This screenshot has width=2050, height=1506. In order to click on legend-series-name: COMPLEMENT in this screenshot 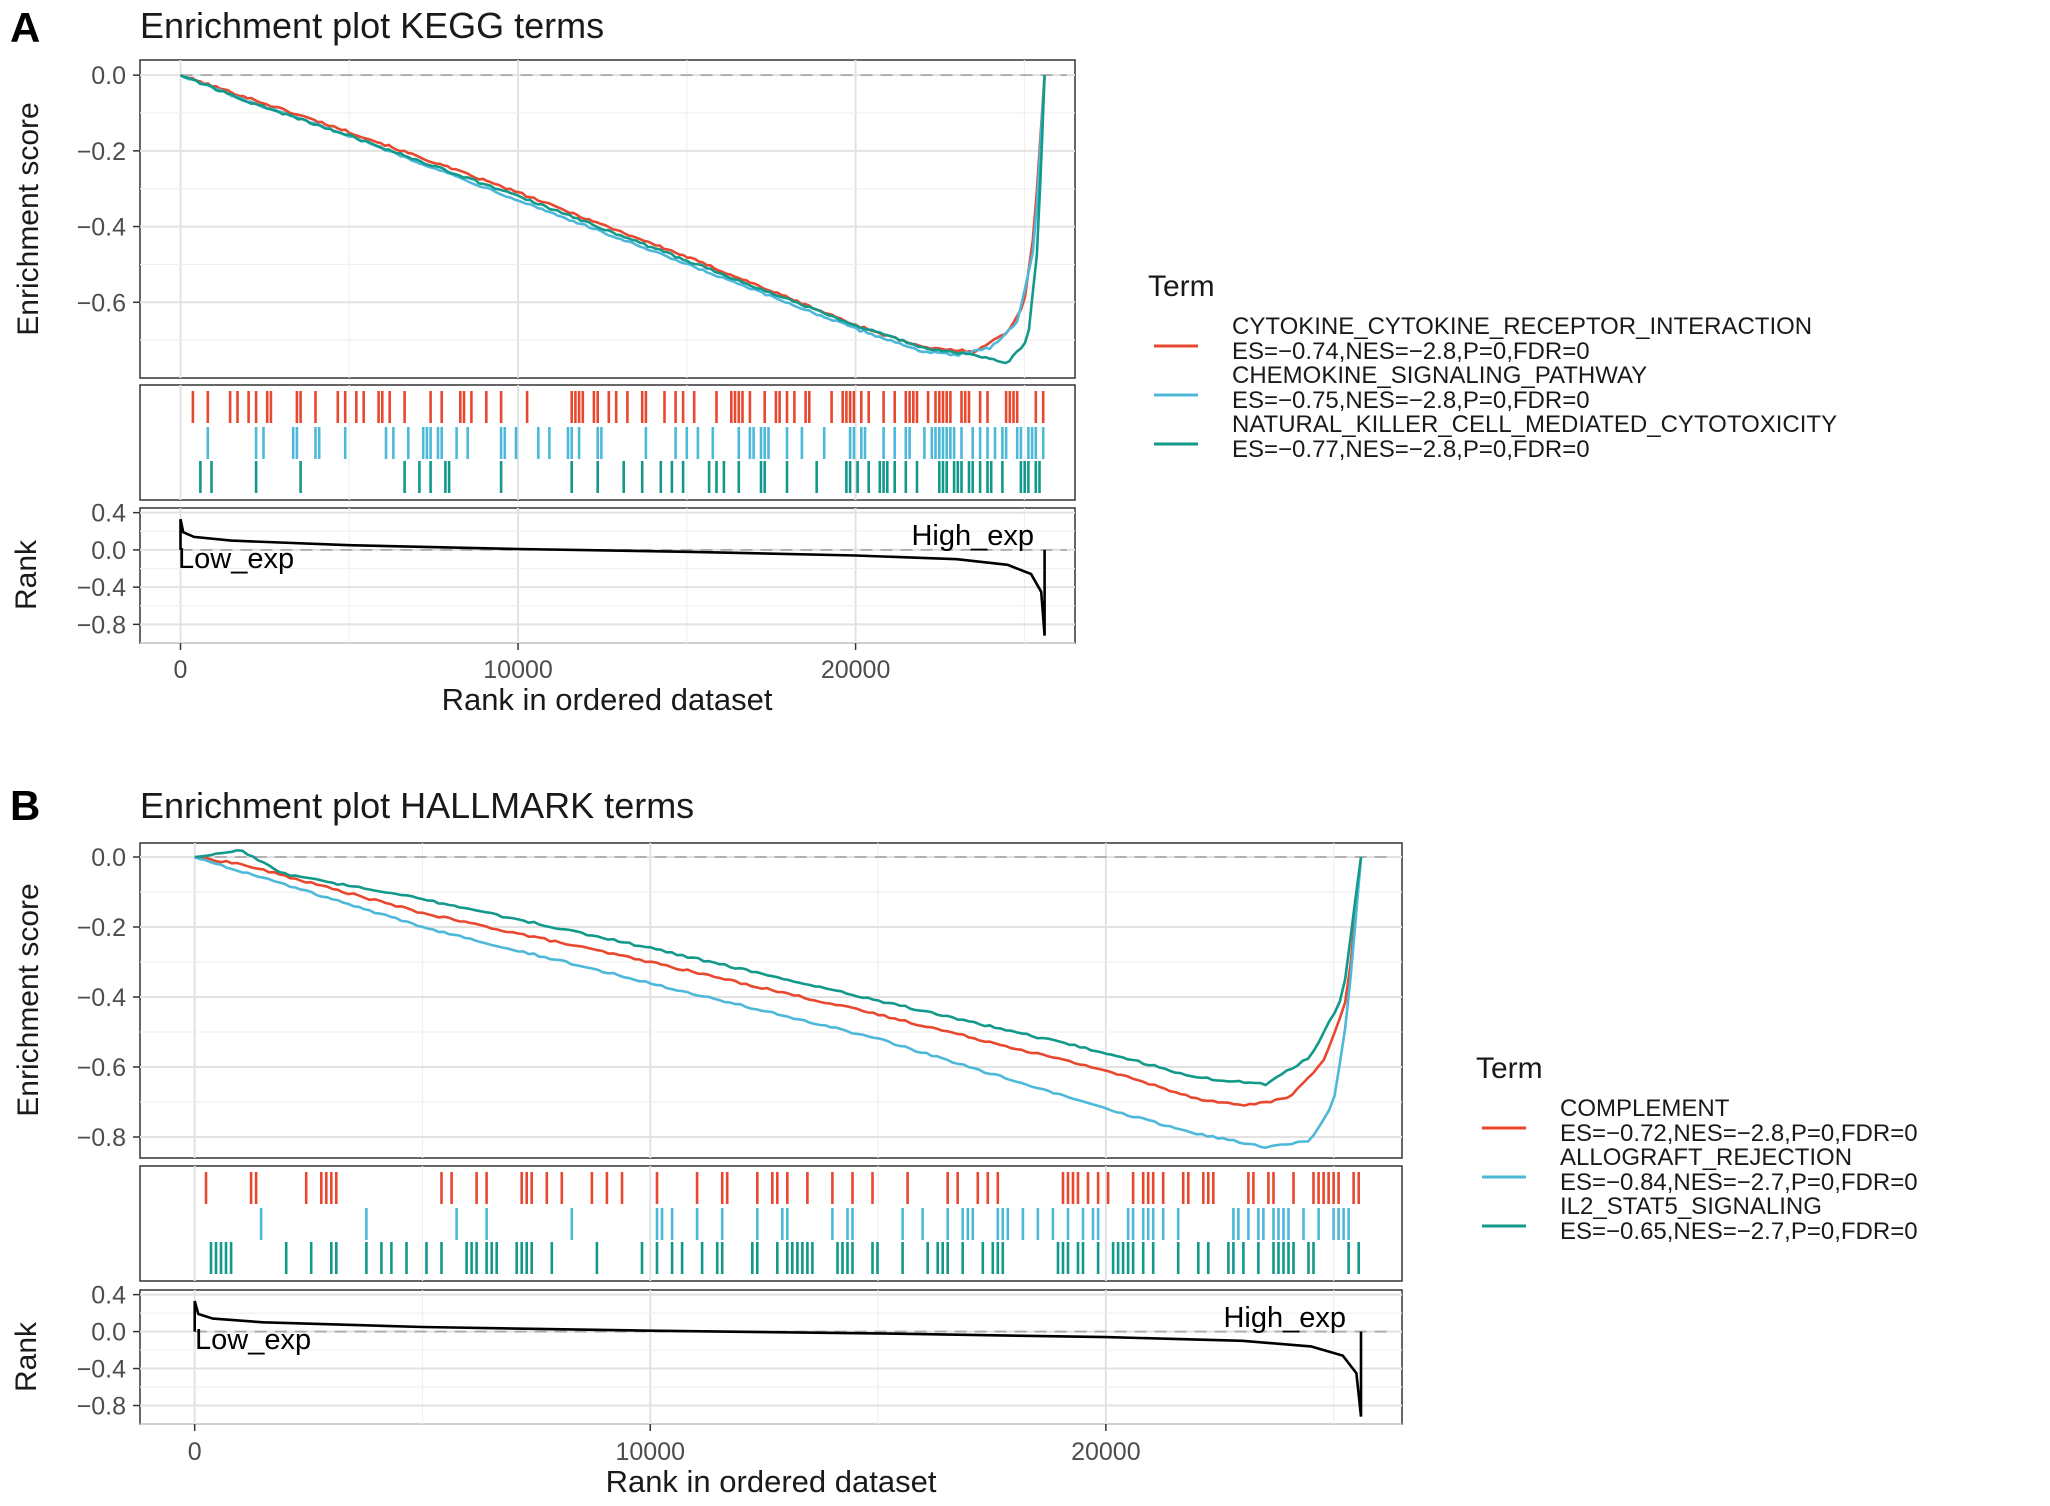, I will do `click(1645, 1108)`.